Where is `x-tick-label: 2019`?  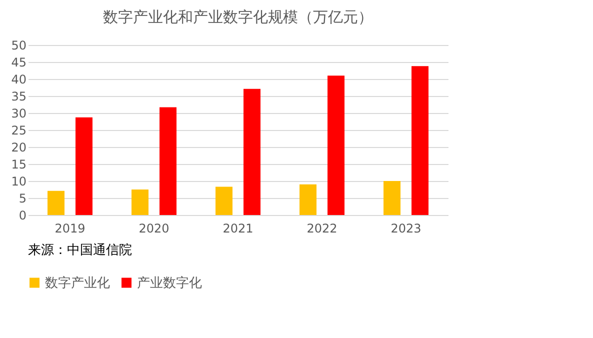 x-tick-label: 2019 is located at coordinates (70, 229).